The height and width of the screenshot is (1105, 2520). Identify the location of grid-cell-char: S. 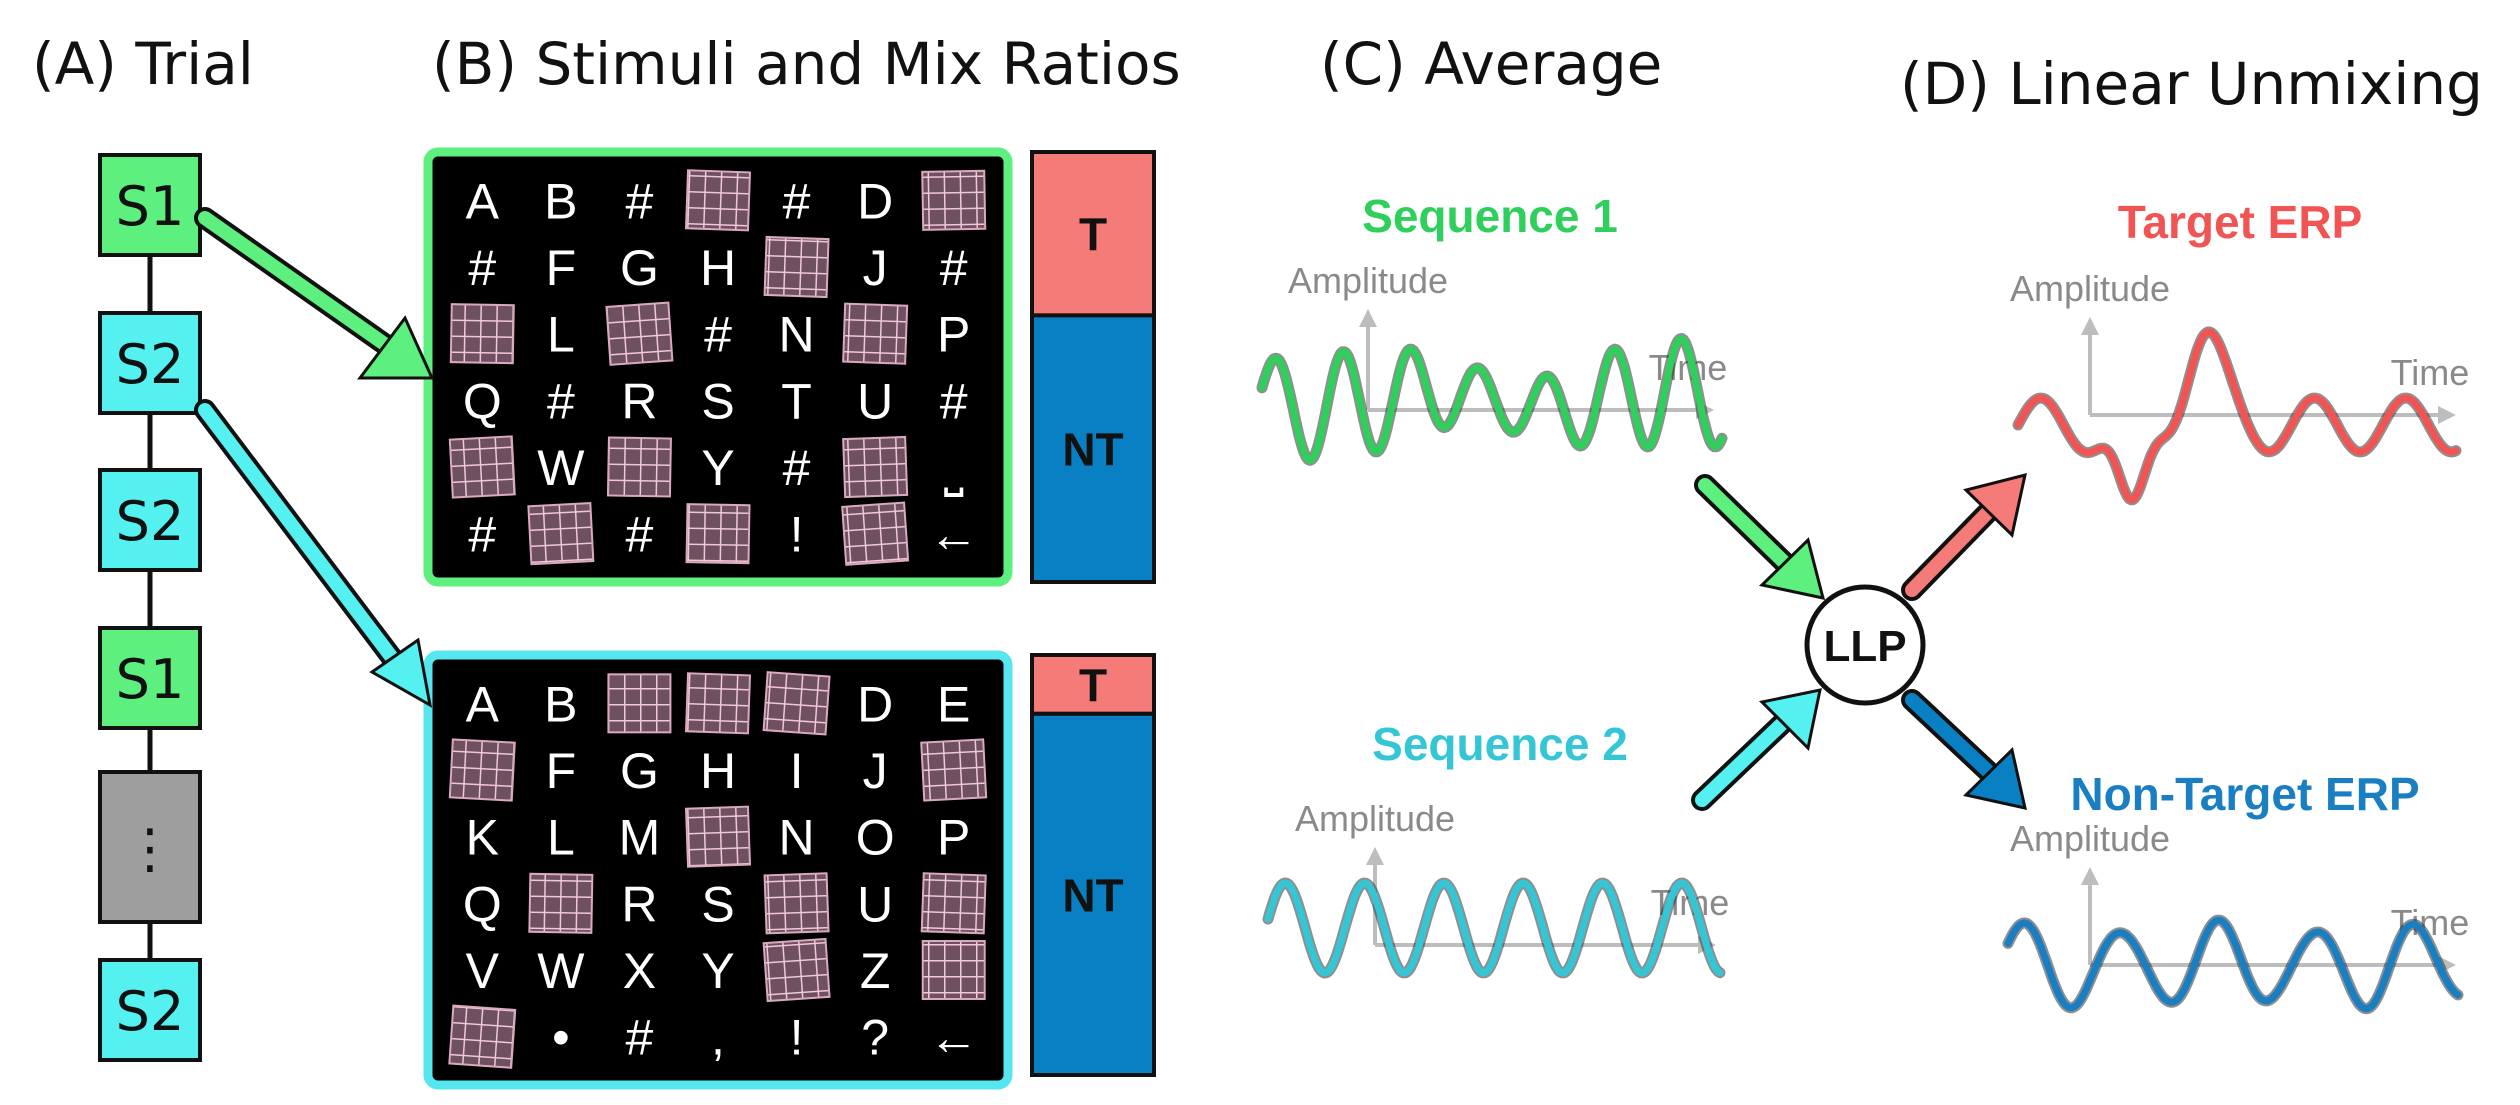
(717, 904).